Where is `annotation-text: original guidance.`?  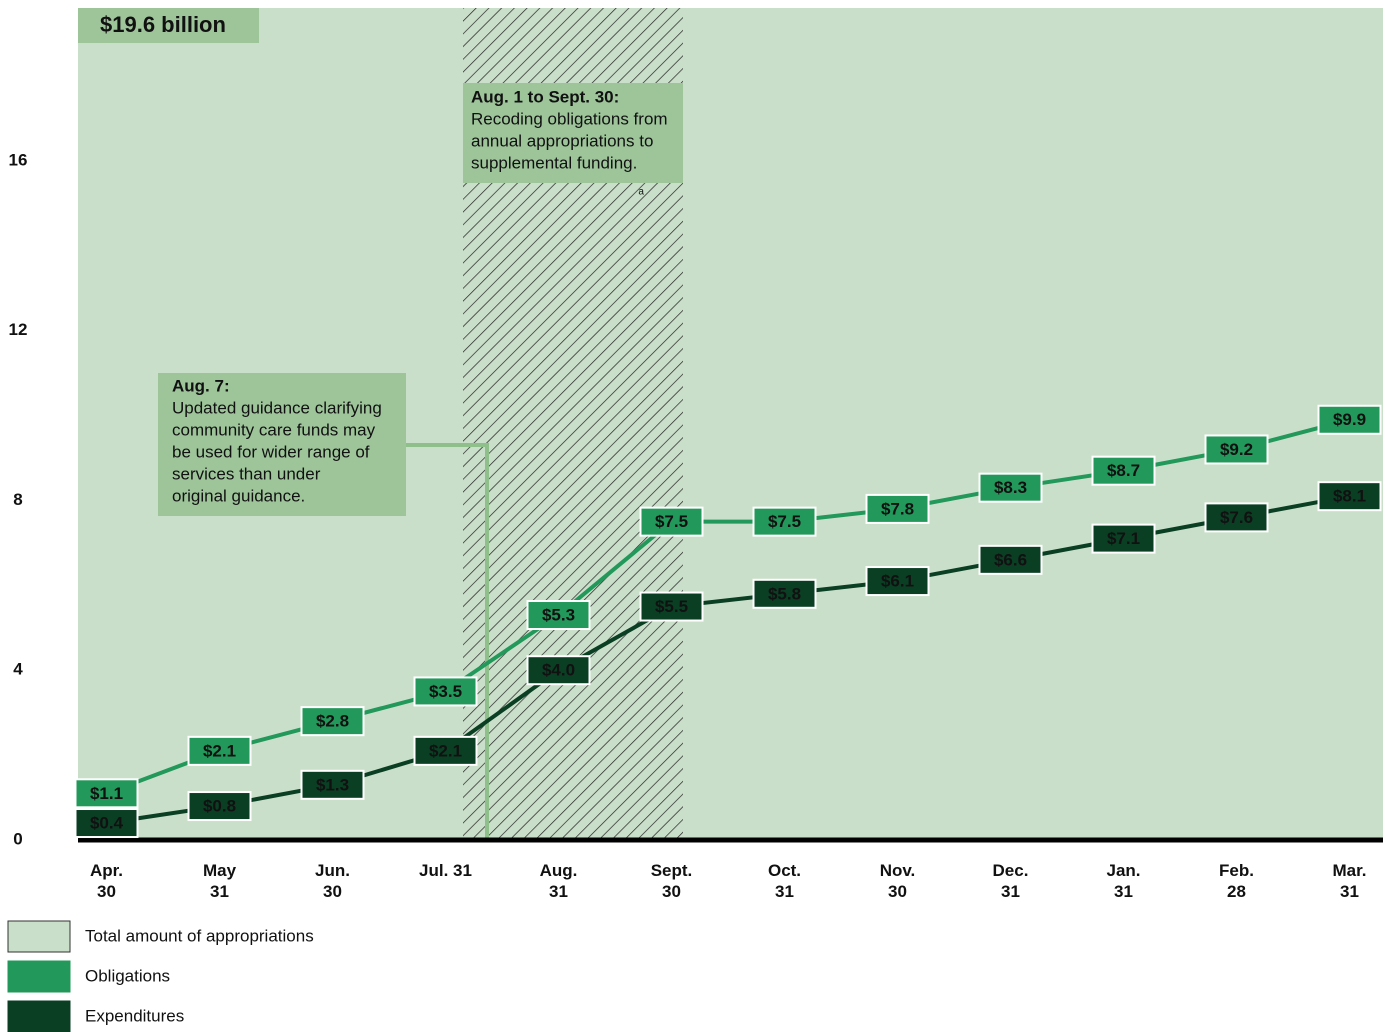
annotation-text: original guidance. is located at coordinates (238, 495).